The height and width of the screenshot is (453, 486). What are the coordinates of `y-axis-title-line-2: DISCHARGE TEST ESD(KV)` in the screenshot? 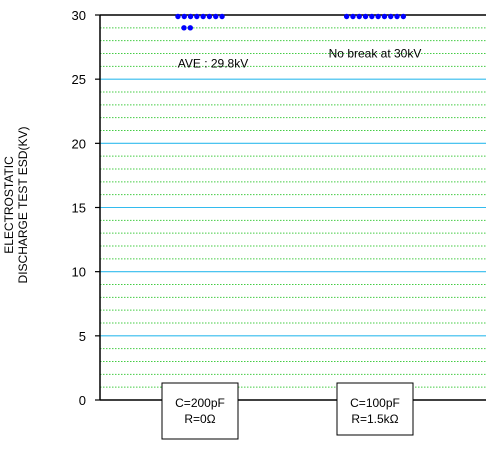 It's located at (23, 205).